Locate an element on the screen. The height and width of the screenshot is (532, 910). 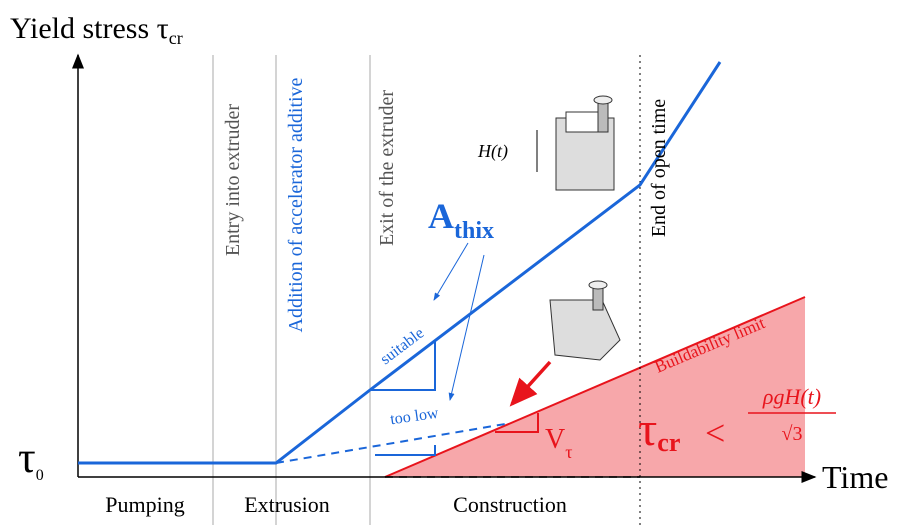
arrow is located at coordinates (530, 383).